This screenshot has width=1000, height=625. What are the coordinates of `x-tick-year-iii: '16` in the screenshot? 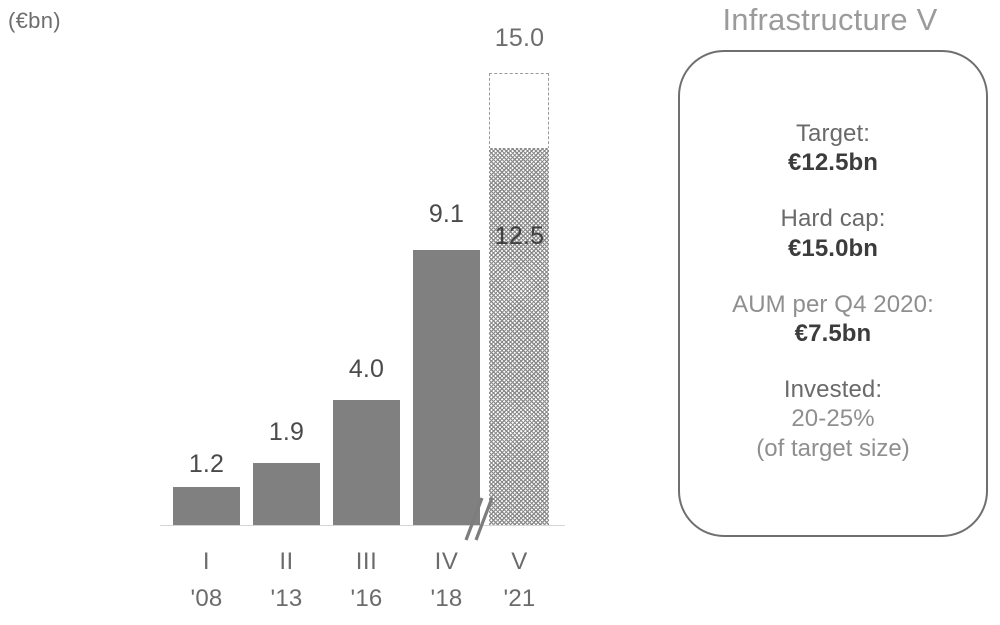 It's located at (366, 598).